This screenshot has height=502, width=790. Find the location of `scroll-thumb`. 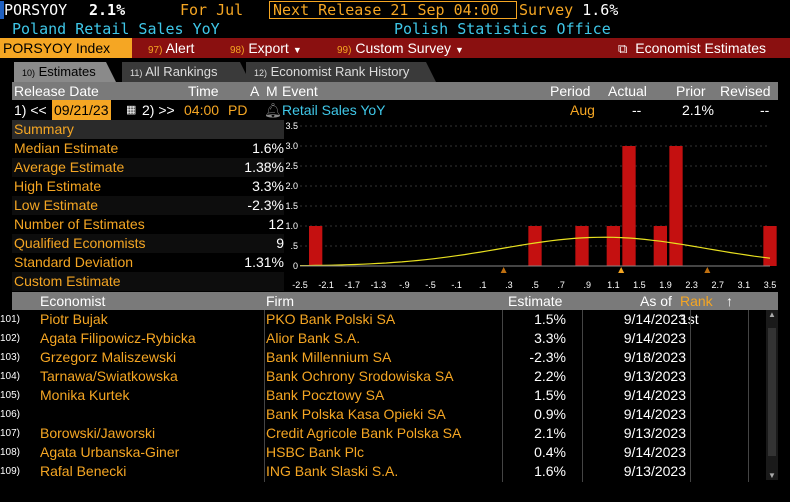

scroll-thumb is located at coordinates (772, 392).